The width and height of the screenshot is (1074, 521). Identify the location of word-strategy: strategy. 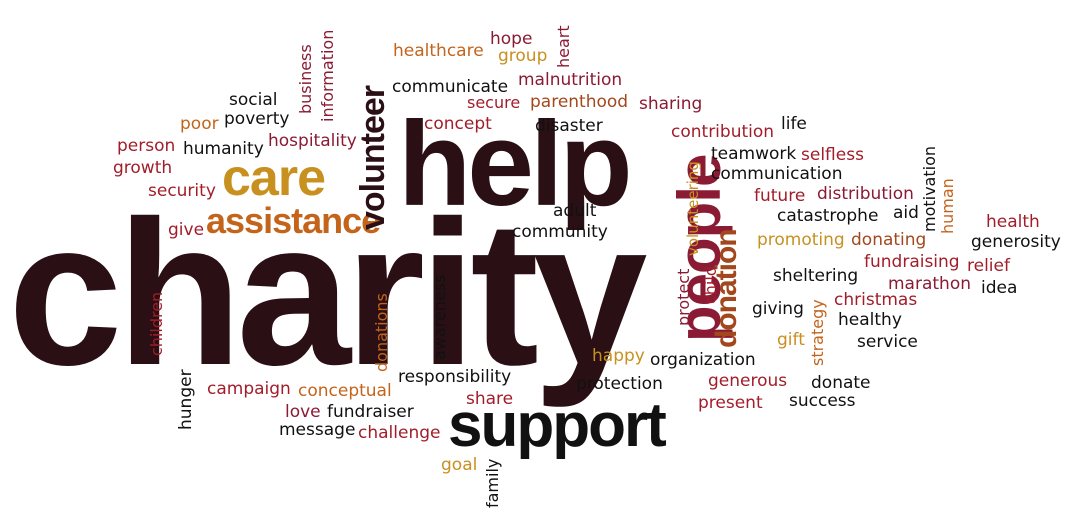
(817, 332).